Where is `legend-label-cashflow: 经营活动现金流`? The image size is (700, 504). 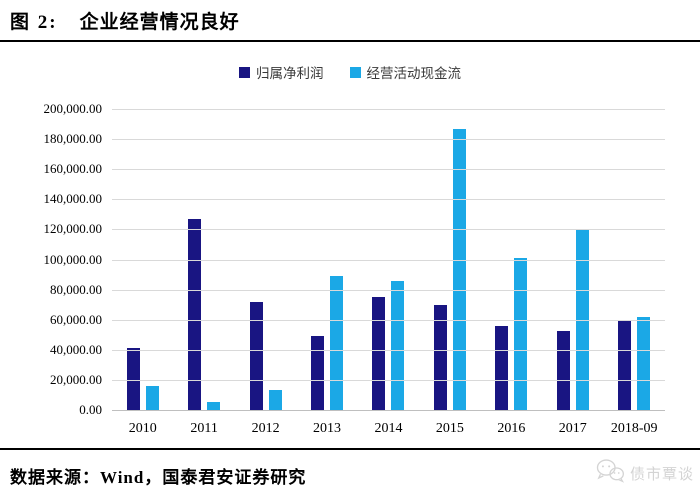 legend-label-cashflow: 经营活动现金流 is located at coordinates (414, 73).